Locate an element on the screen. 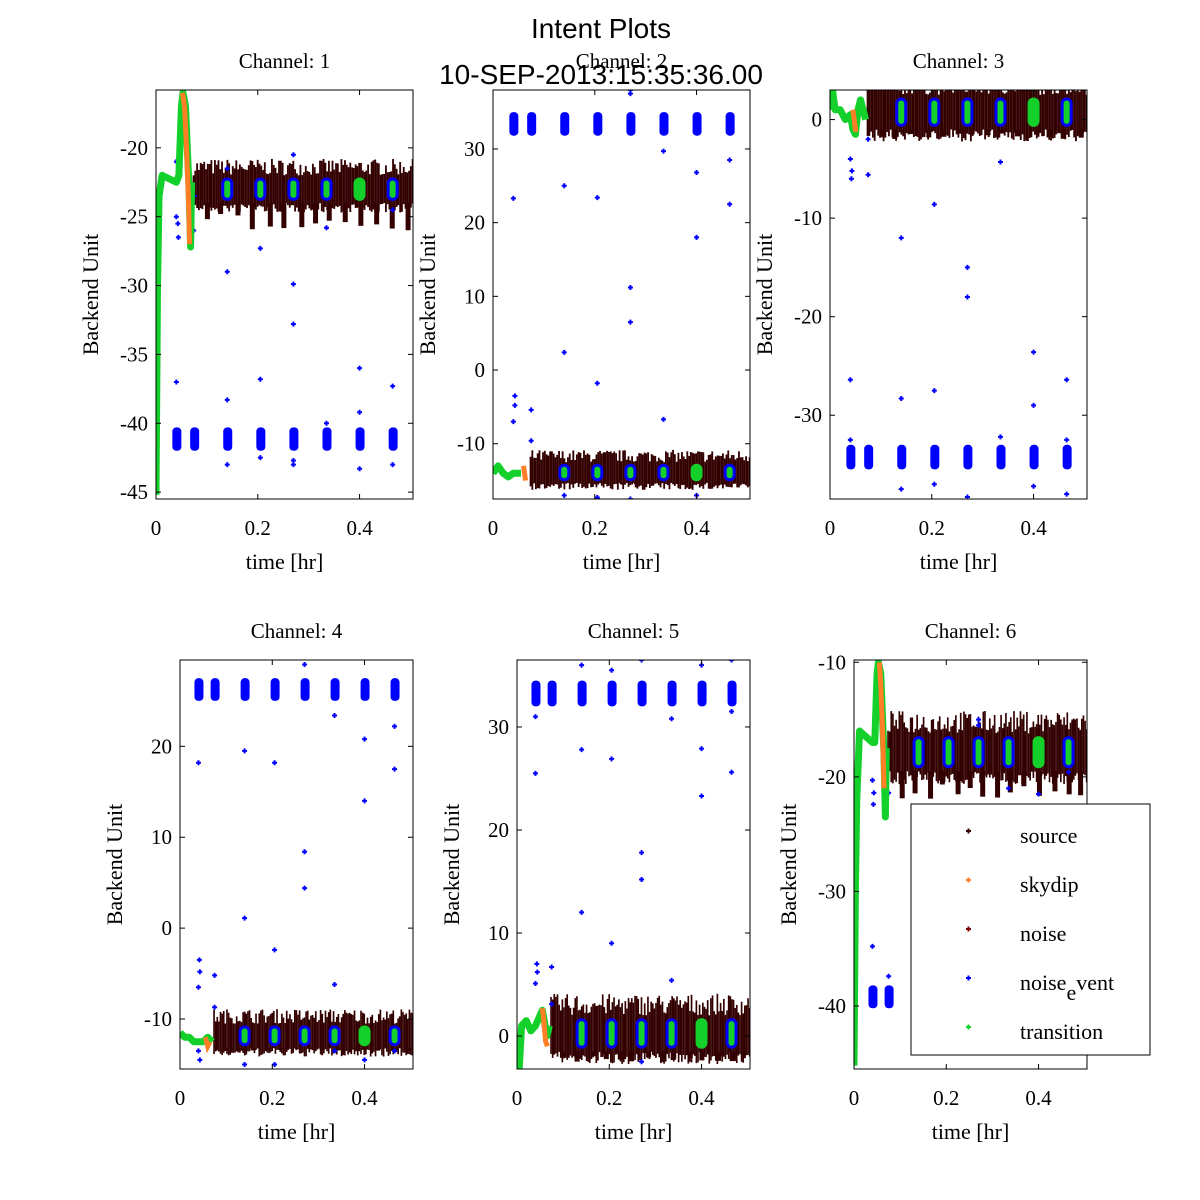  skydip-trace is located at coordinates (544, 1027).